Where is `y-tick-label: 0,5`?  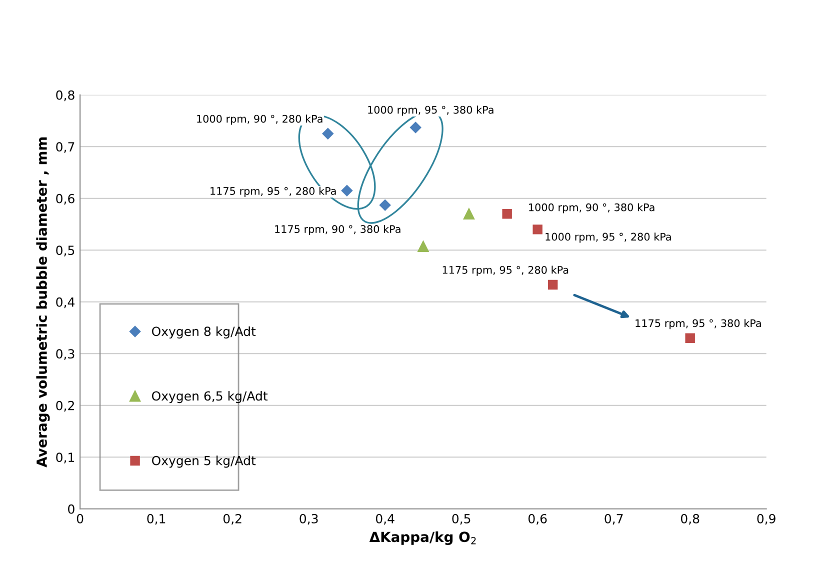 y-tick-label: 0,5 is located at coordinates (65, 251).